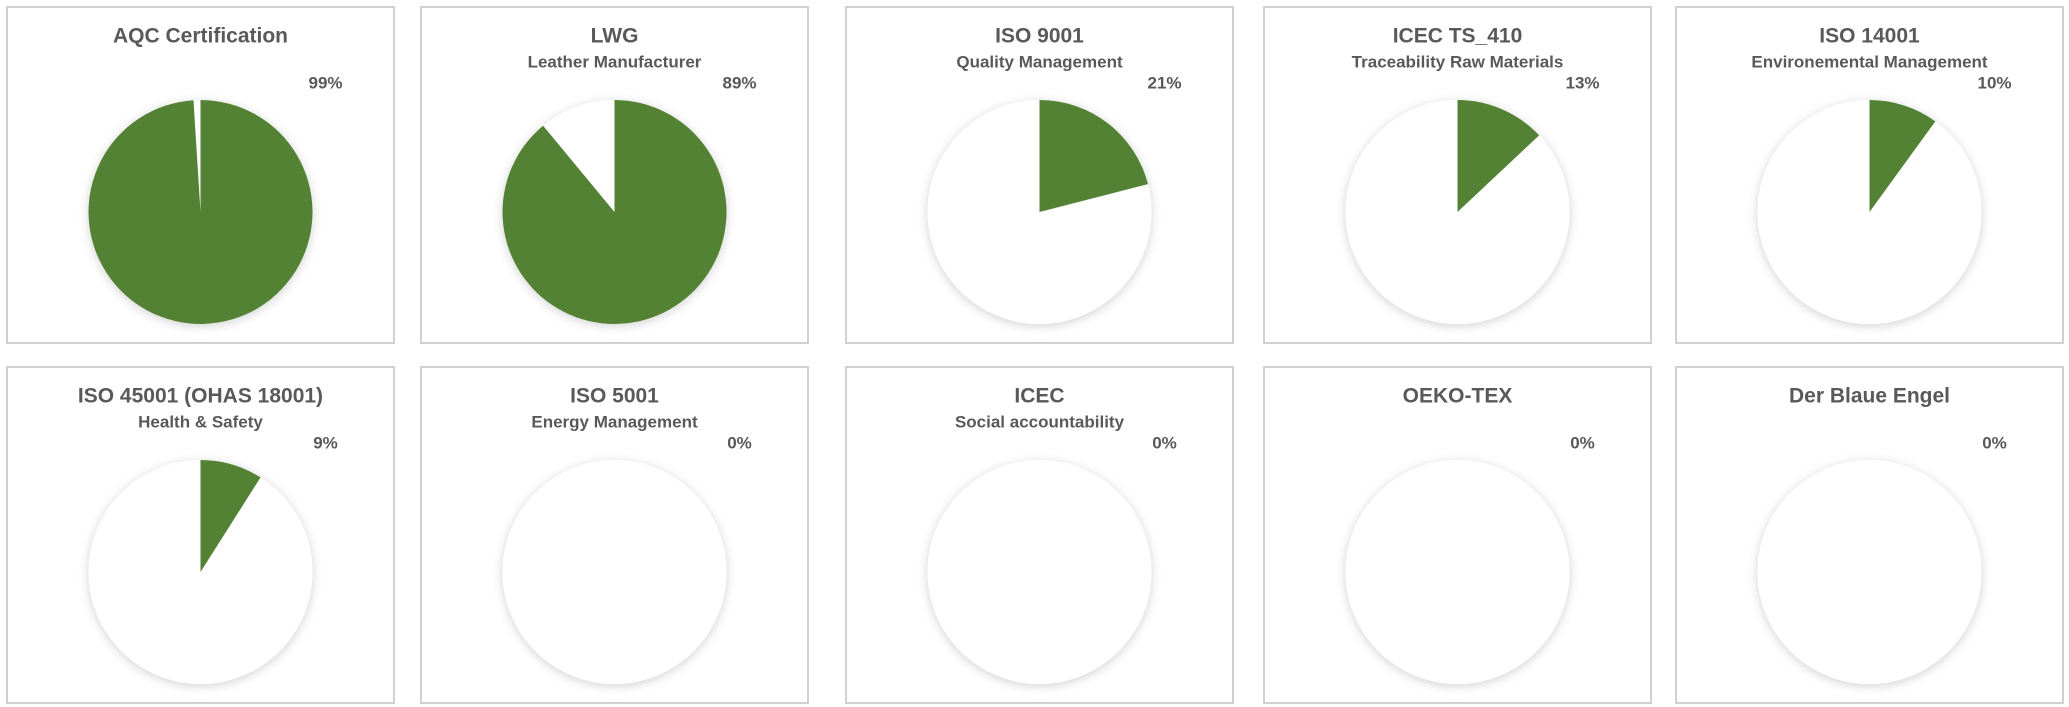 The image size is (2069, 707). I want to click on chart-title: ISO 9001, so click(1039, 36).